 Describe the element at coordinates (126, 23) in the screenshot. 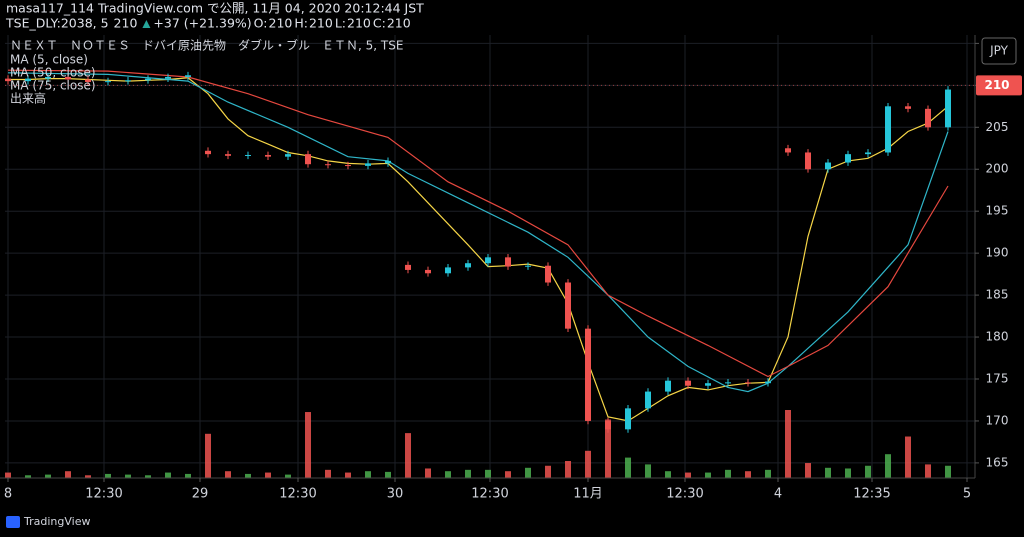

I see `quote-price: 210` at that location.